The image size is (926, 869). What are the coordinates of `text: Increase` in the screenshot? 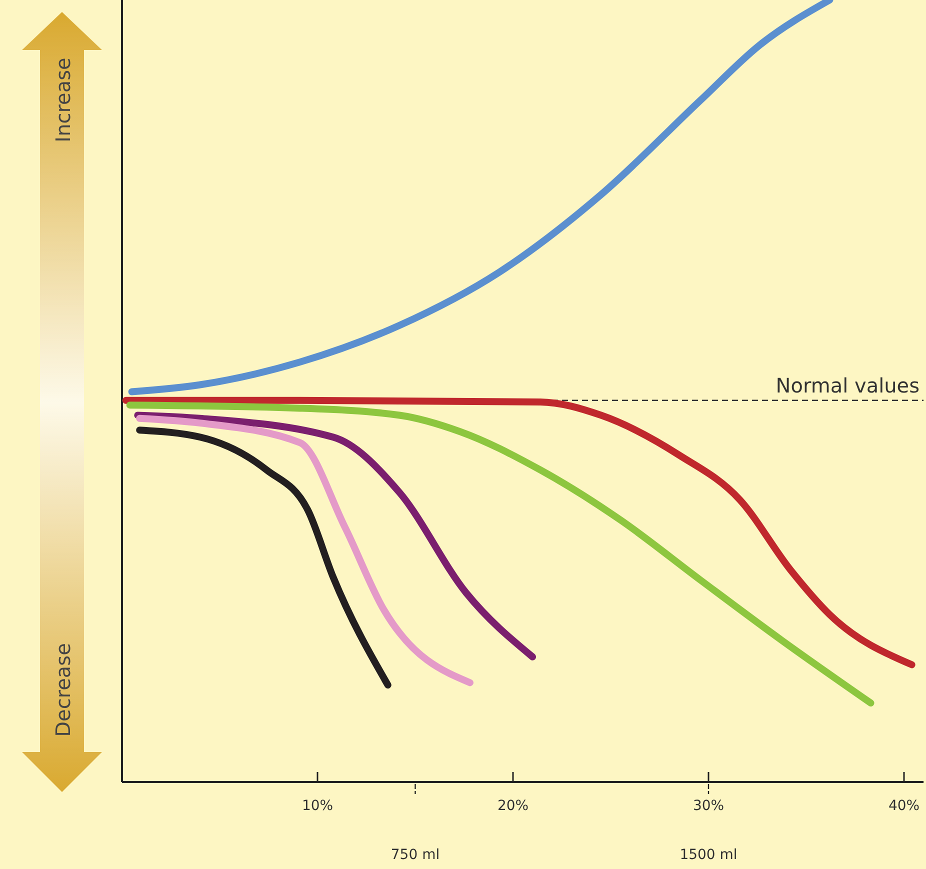 It's located at (63, 100).